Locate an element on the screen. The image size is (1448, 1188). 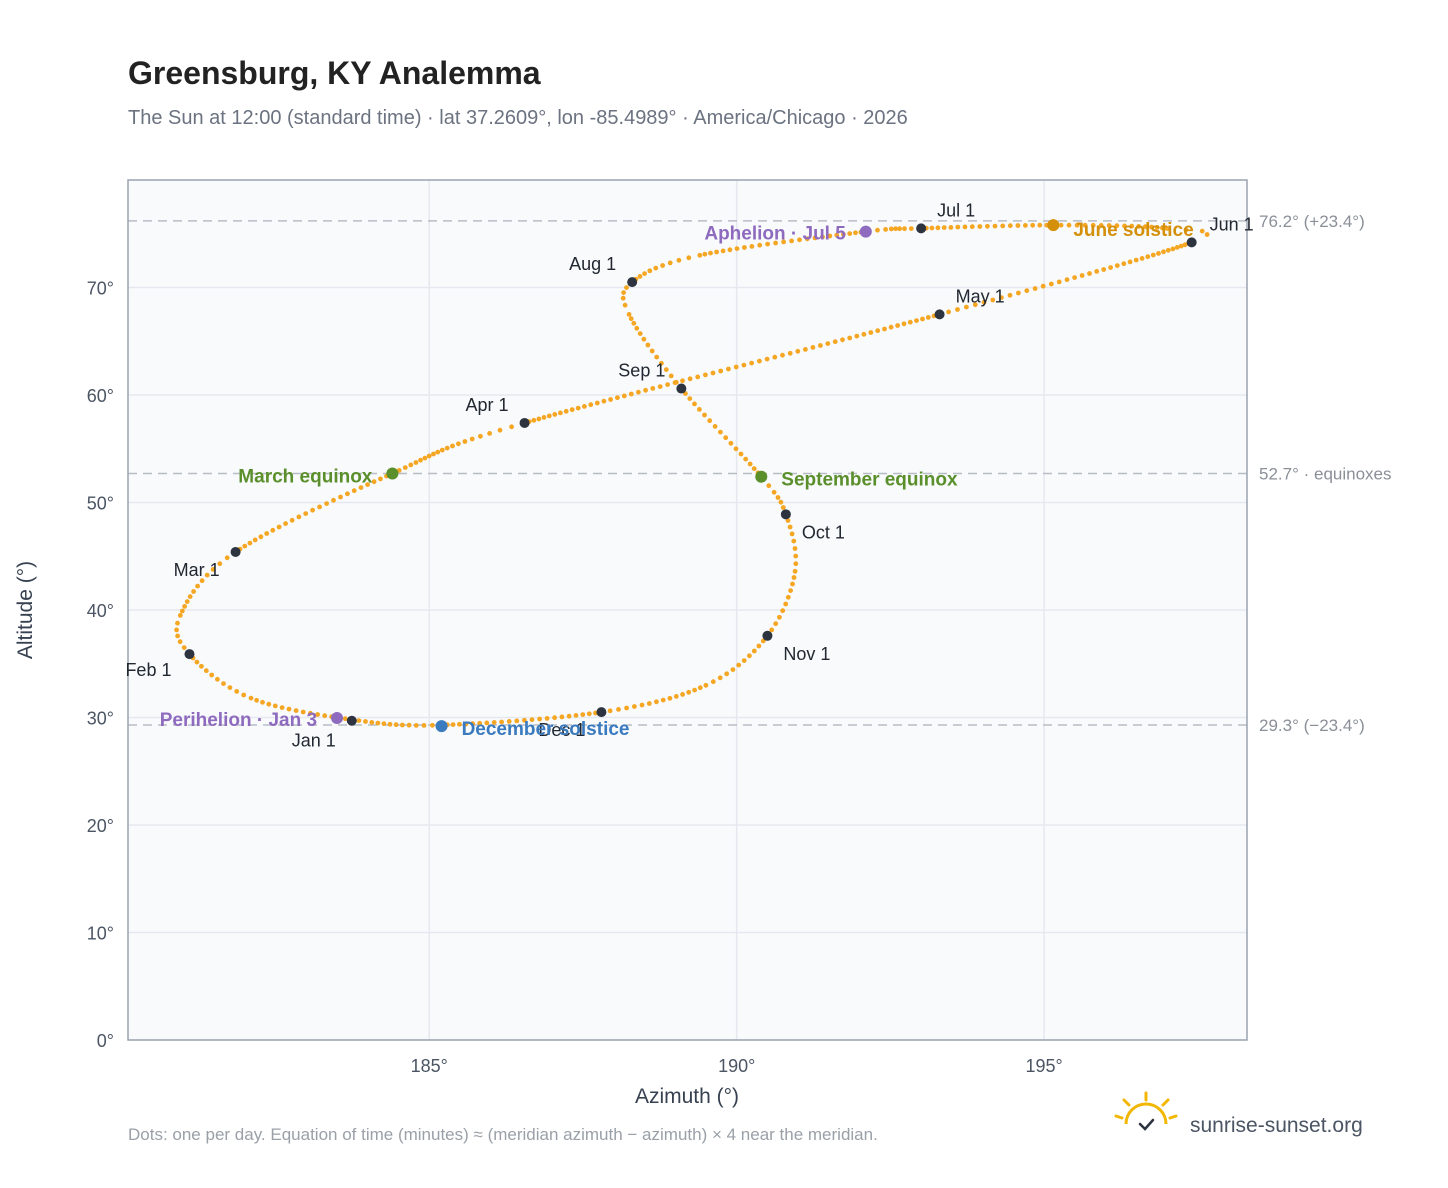
sun-logo-icon is located at coordinates (1146, 1111).